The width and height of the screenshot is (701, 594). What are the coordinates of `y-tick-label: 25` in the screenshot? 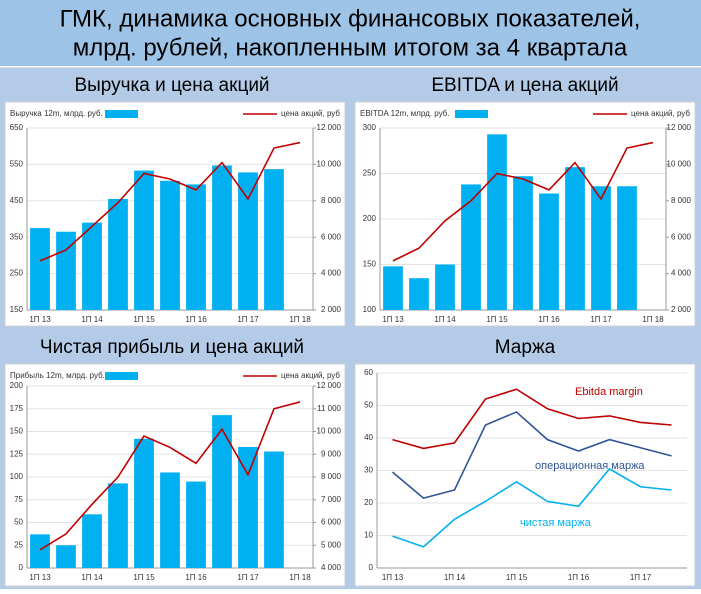 It's located at (18, 544).